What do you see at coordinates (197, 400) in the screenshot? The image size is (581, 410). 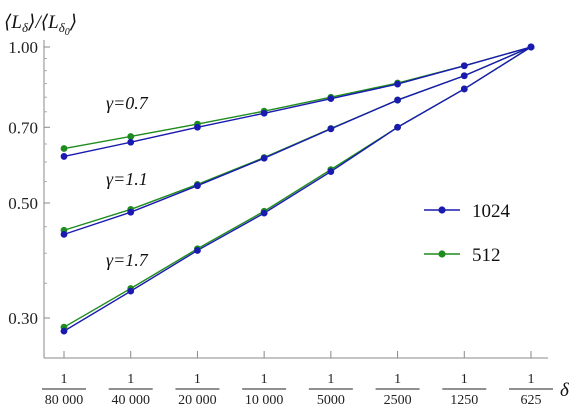 I see `x-tick-denominator: 20 000` at bounding box center [197, 400].